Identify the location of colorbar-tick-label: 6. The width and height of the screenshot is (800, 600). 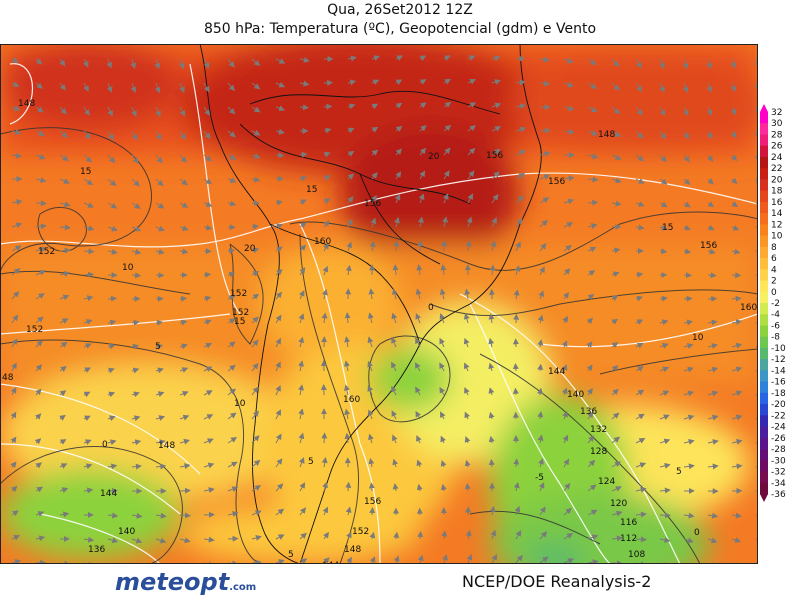
(774, 259).